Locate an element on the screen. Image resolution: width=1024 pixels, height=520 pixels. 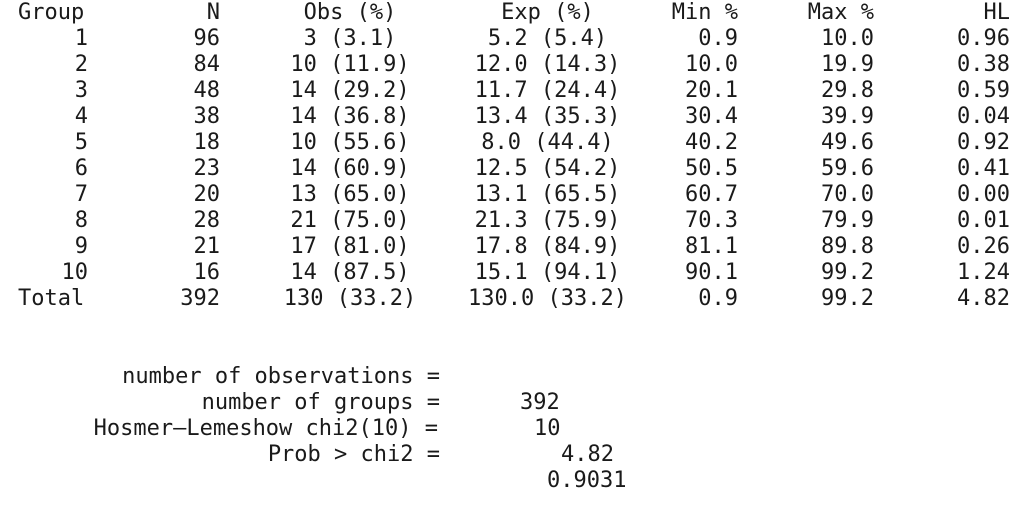
groups-value: 10 is located at coordinates (547, 428).